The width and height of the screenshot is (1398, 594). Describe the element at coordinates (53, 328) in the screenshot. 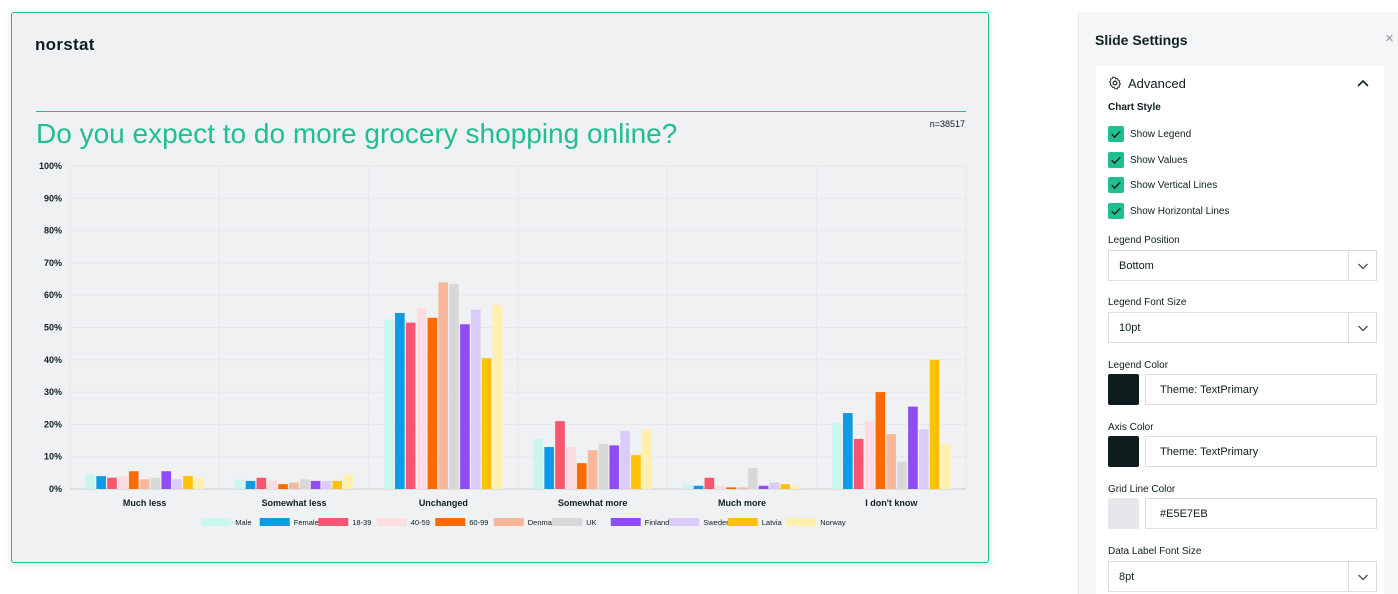

I see `y-tick-label: 50%` at that location.